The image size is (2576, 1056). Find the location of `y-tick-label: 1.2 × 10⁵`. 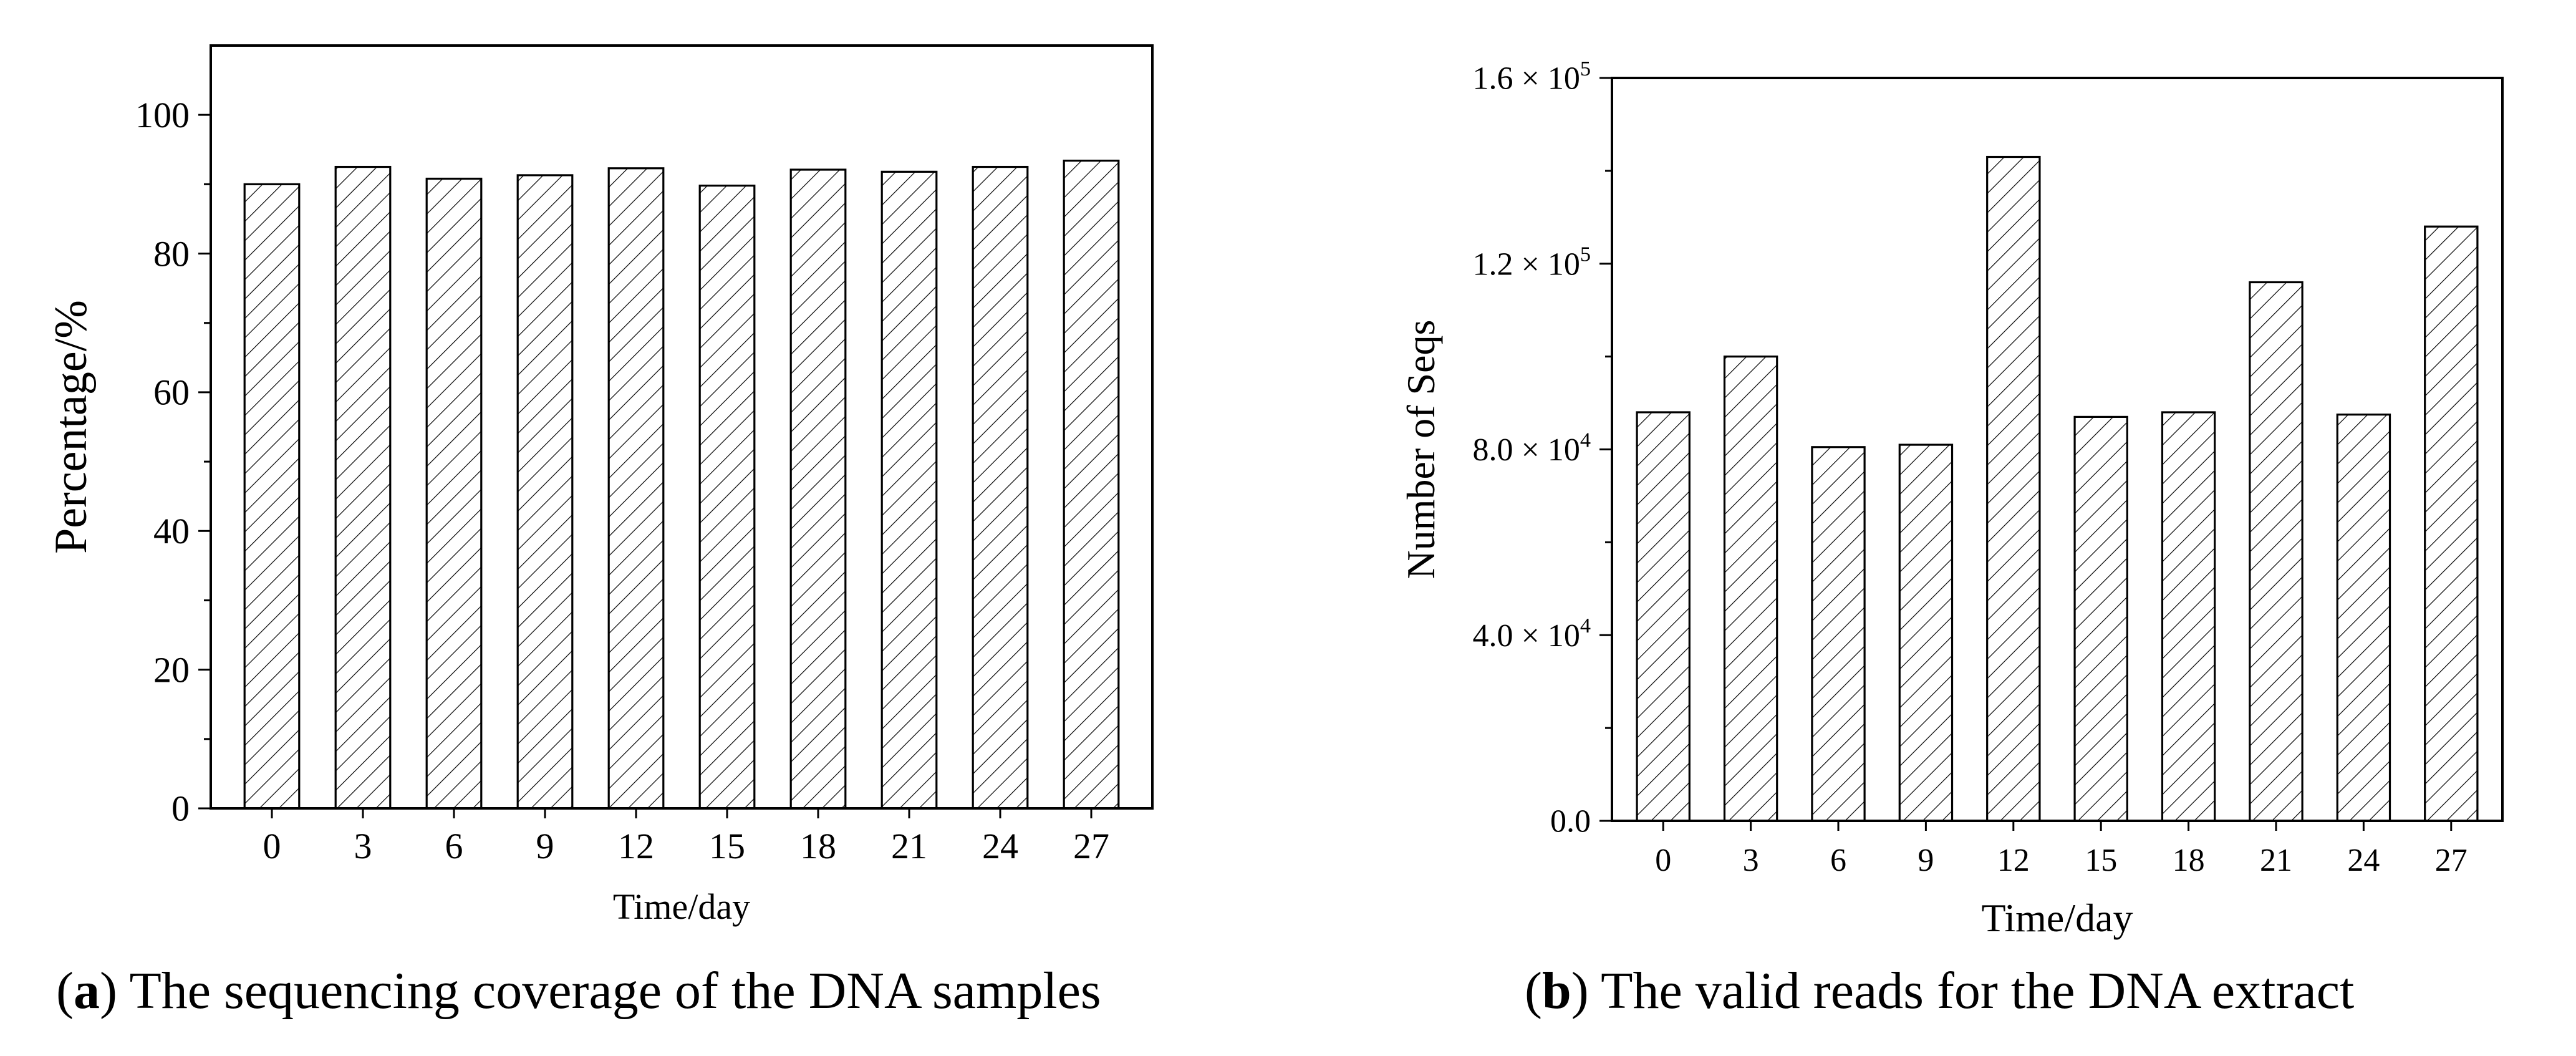

y-tick-label: 1.2 × 10⁵ is located at coordinates (1532, 263).